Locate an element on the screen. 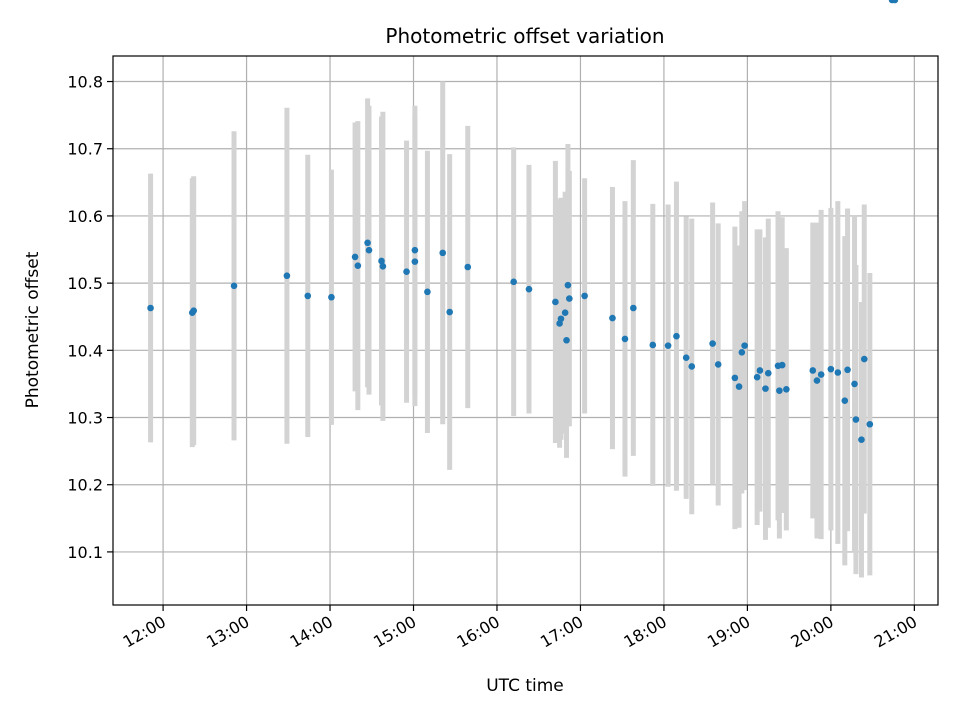 The width and height of the screenshot is (960, 720). y-tick-label: 10.2 is located at coordinates (85, 485).